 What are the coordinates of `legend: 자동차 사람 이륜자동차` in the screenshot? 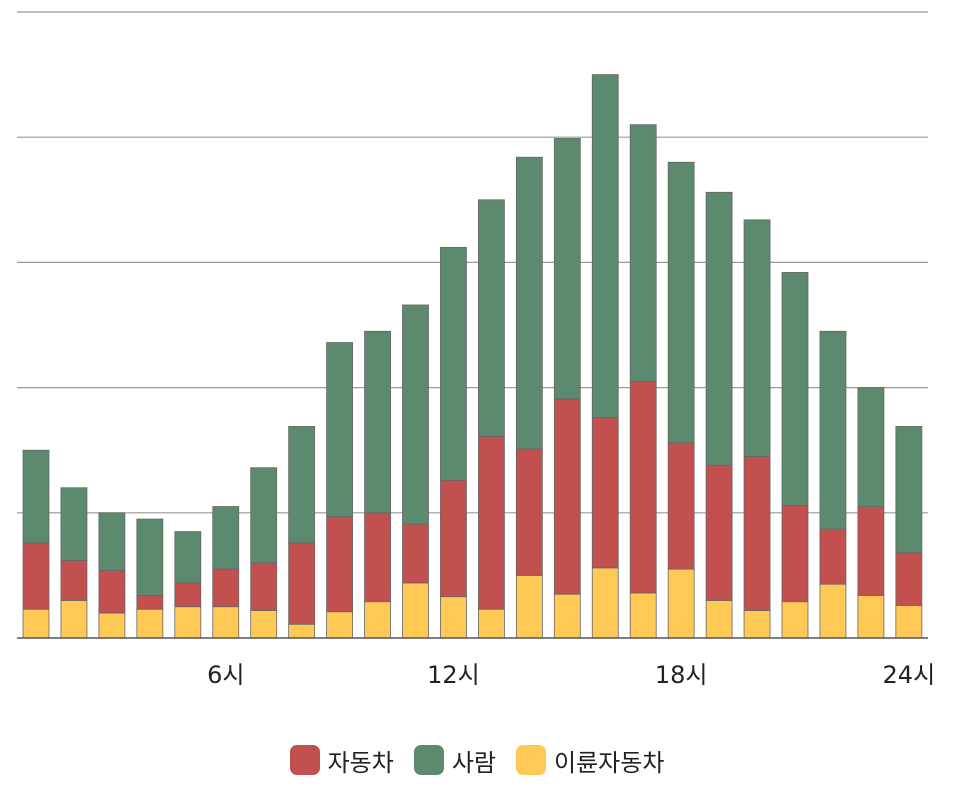 It's located at (477, 760).